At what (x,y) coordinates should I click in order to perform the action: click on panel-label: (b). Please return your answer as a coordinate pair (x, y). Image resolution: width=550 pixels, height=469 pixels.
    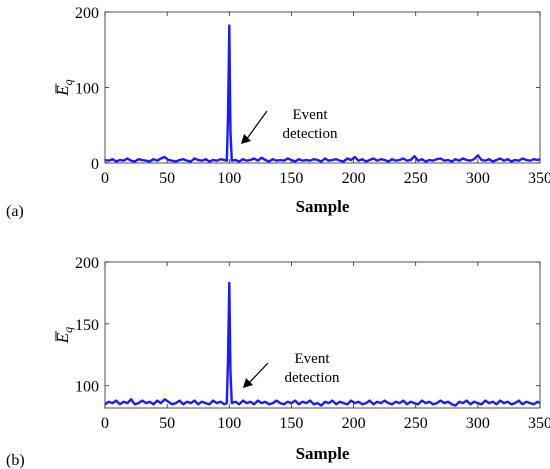
    Looking at the image, I should click on (15, 460).